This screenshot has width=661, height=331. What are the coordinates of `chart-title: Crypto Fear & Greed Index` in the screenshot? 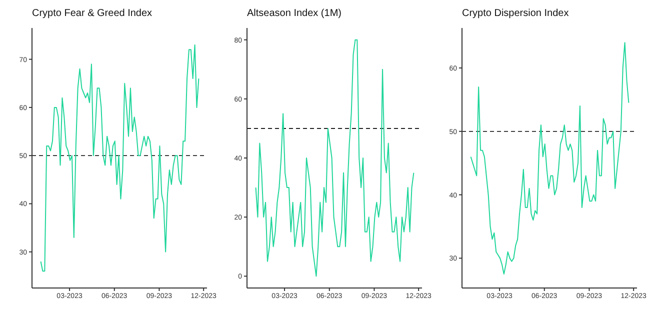 It's located at (92, 14).